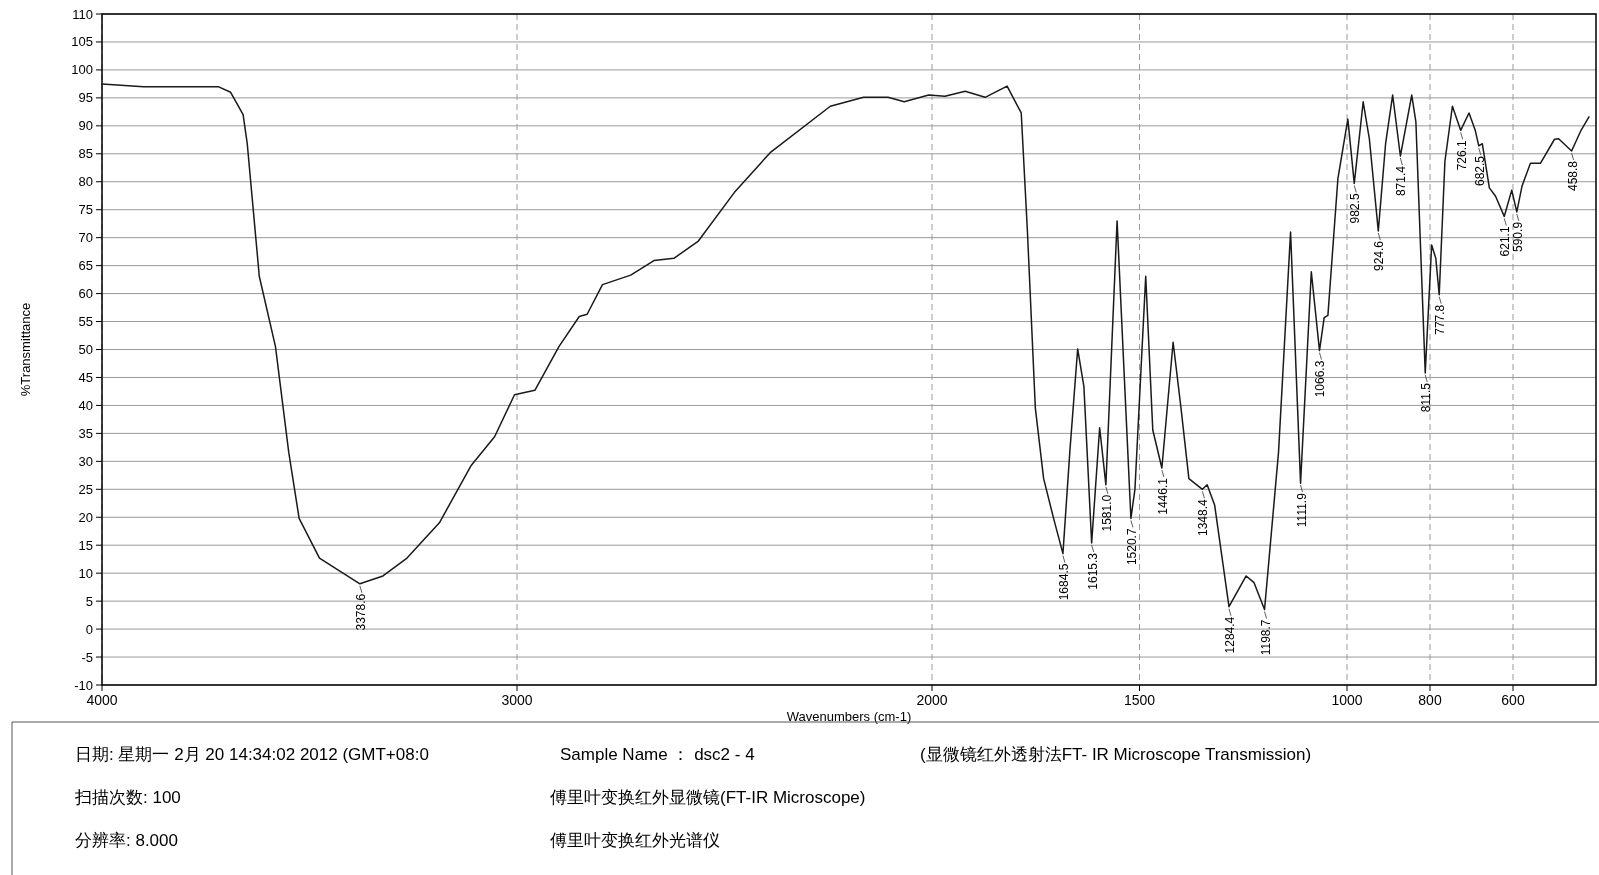  I want to click on annotation: 1581.0, so click(1106, 513).